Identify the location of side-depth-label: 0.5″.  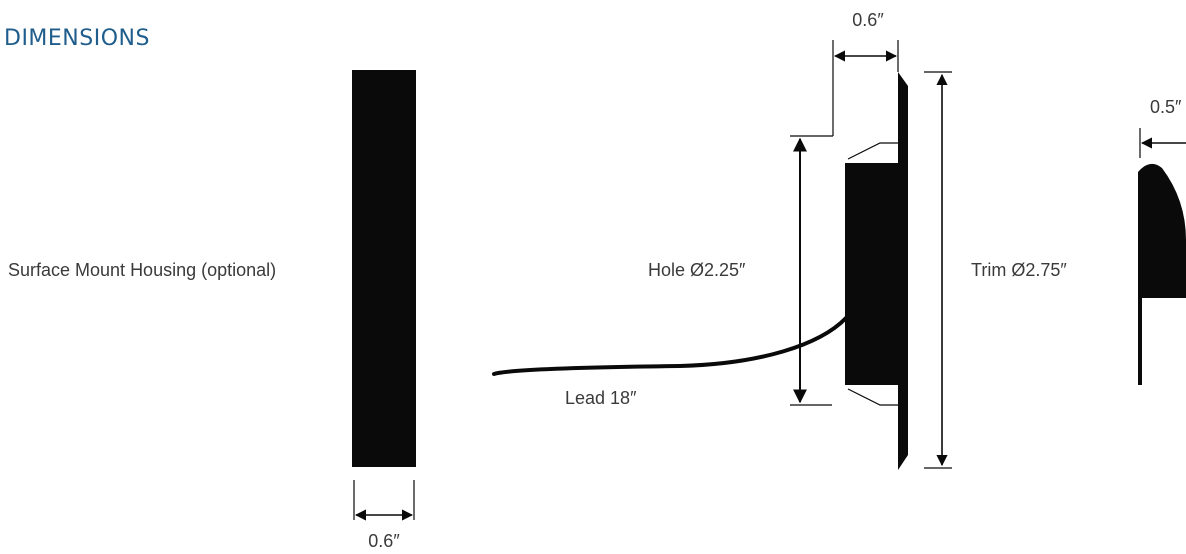
(1166, 107).